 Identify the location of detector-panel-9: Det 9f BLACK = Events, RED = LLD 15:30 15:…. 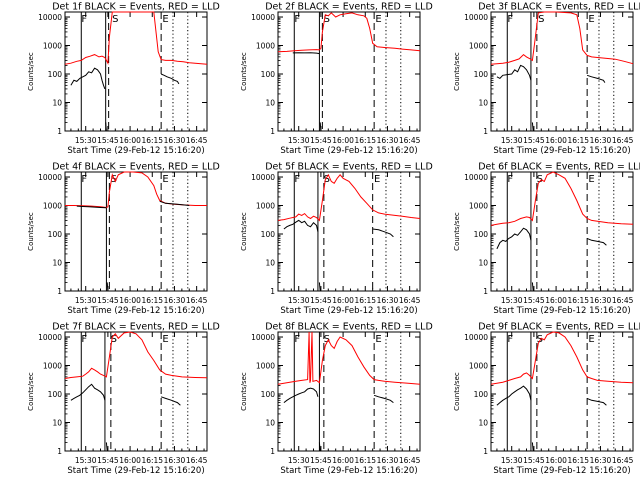
(546, 399).